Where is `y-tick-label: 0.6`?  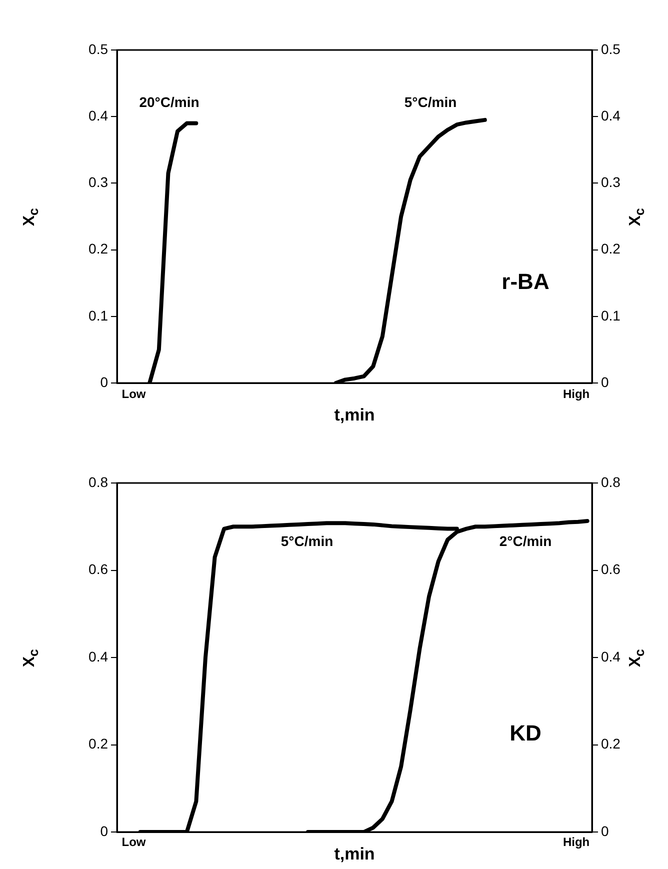
y-tick-label: 0.6 is located at coordinates (98, 569).